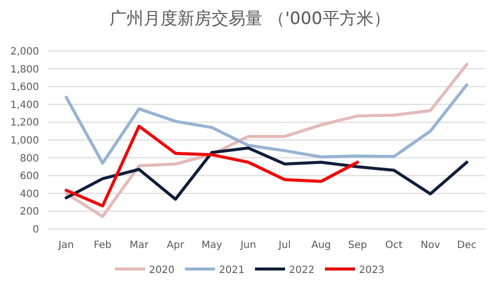  I want to click on legend-label: 2020, so click(161, 270).